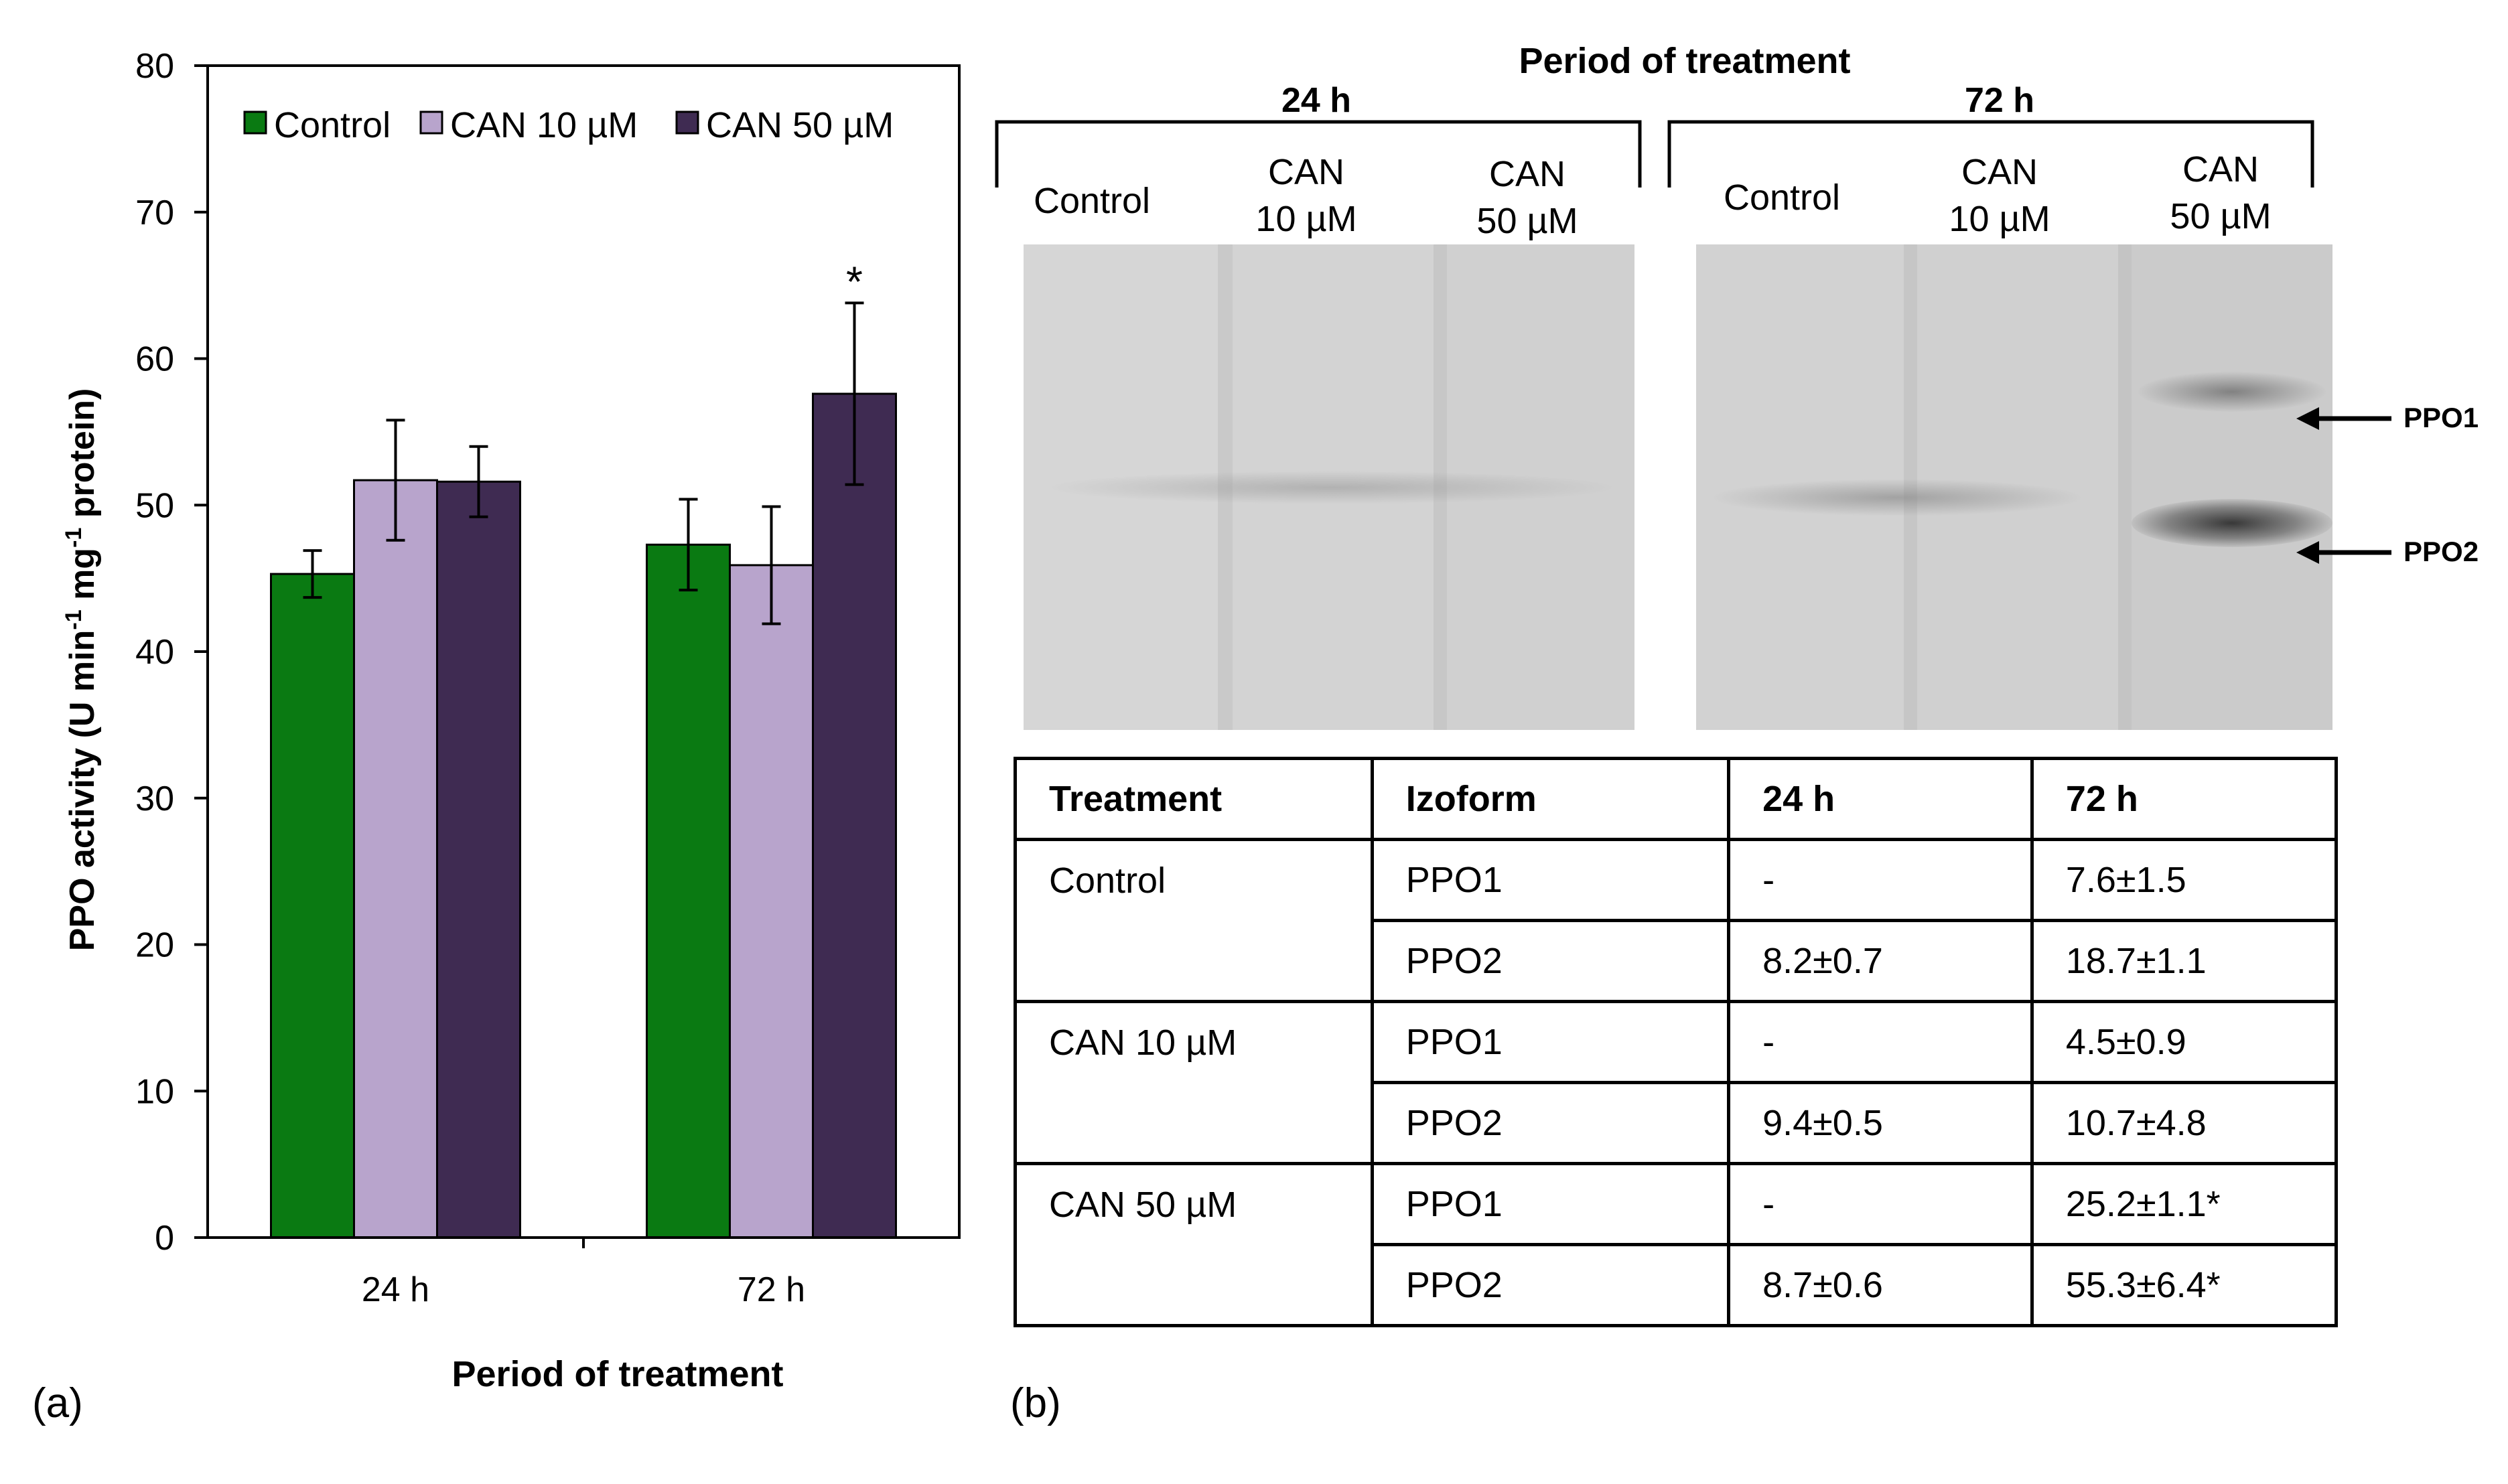  What do you see at coordinates (1194, 1082) in the screenshot?
I see `treatment-cell: CAN 10 µM` at bounding box center [1194, 1082].